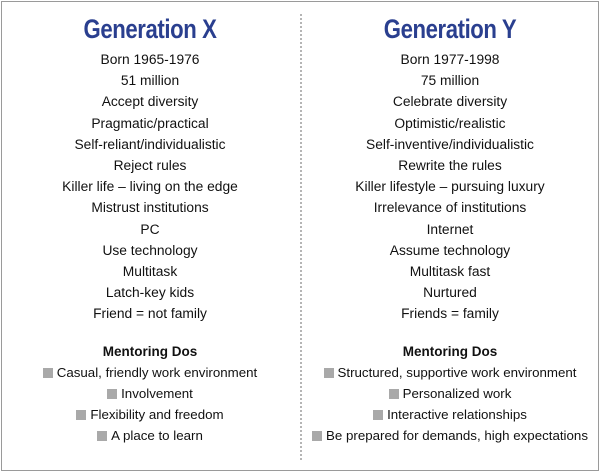 The width and height of the screenshot is (600, 476). I want to click on mentoring-do-item: Casual, friendly work environment, so click(150, 372).